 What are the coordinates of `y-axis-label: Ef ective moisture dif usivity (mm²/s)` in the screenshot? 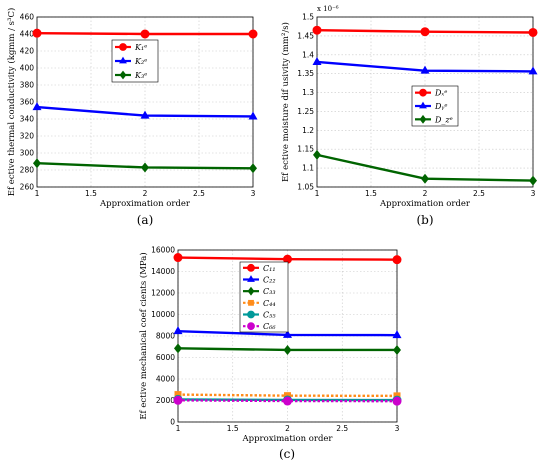 It's located at (285, 102).